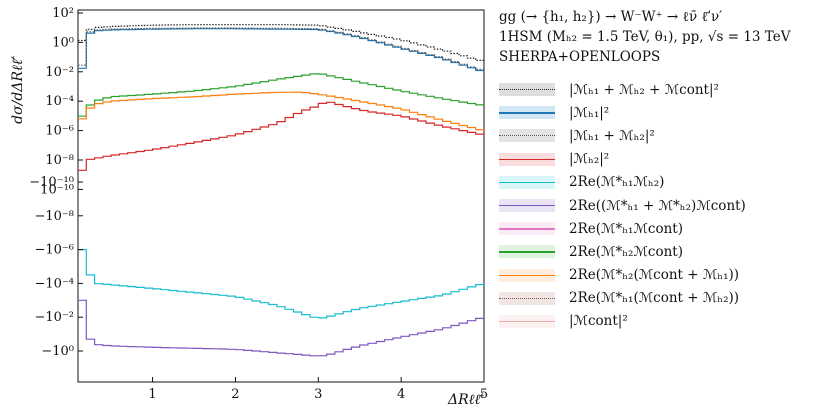 Image resolution: width=830 pixels, height=413 pixels. Describe the element at coordinates (235, 394) in the screenshot. I see `x-tick-label: 2` at that location.